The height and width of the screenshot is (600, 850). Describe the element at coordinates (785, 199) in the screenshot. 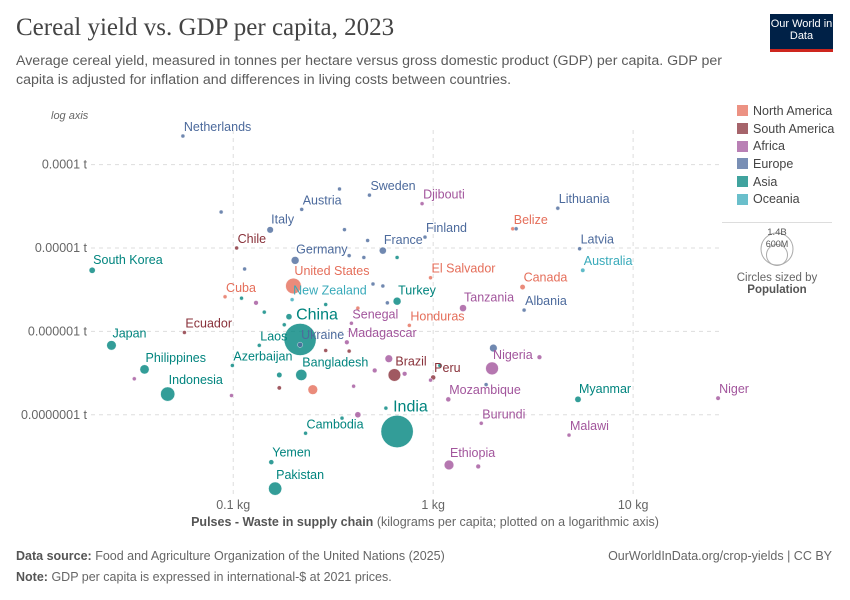

I see `legend-item-oceania: Oceania` at that location.